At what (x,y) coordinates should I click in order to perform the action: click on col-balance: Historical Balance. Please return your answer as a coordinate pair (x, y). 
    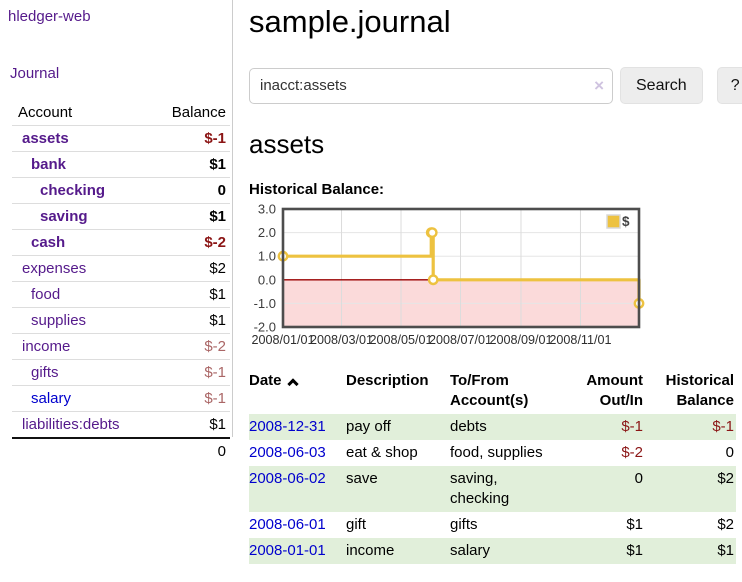
    Looking at the image, I should click on (699, 390).